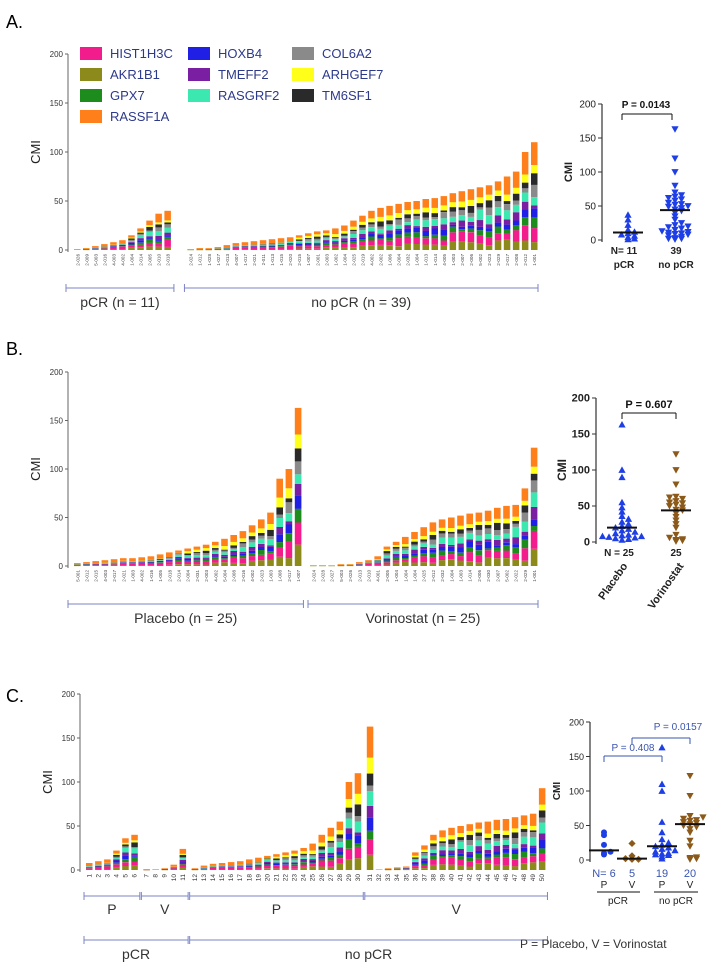 The height and width of the screenshot is (971, 723). What do you see at coordinates (678, 727) in the screenshot?
I see `p-value: P = 0.0157` at bounding box center [678, 727].